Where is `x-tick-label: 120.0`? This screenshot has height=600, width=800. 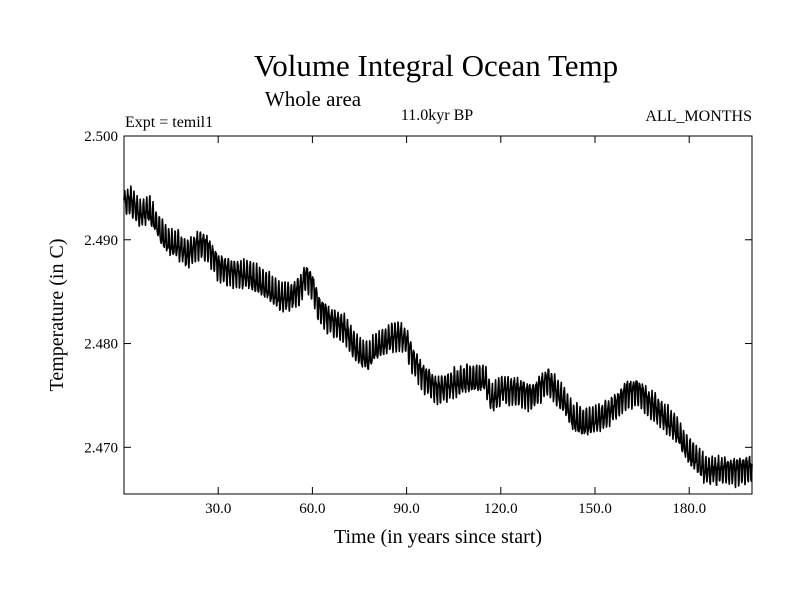
x-tick-label: 120.0 is located at coordinates (501, 509).